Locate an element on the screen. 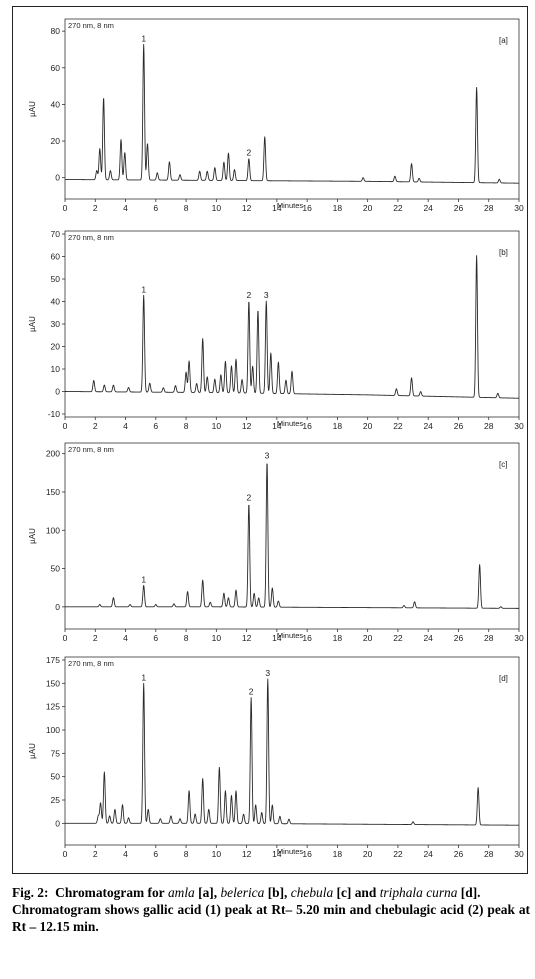 This screenshot has width=535, height=979. panel-1-x-tick-label: 2 is located at coordinates (95, 208).